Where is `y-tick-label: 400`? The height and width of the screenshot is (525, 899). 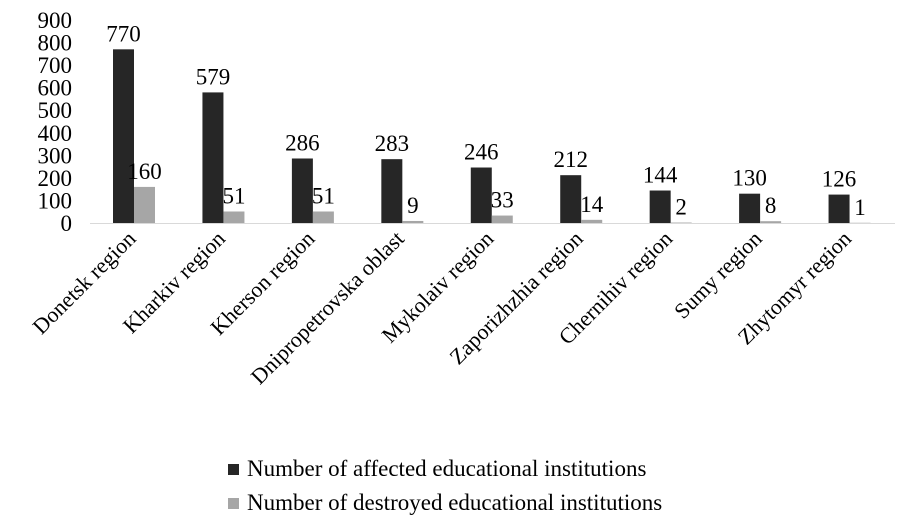
y-tick-label: 400 is located at coordinates (55, 133).